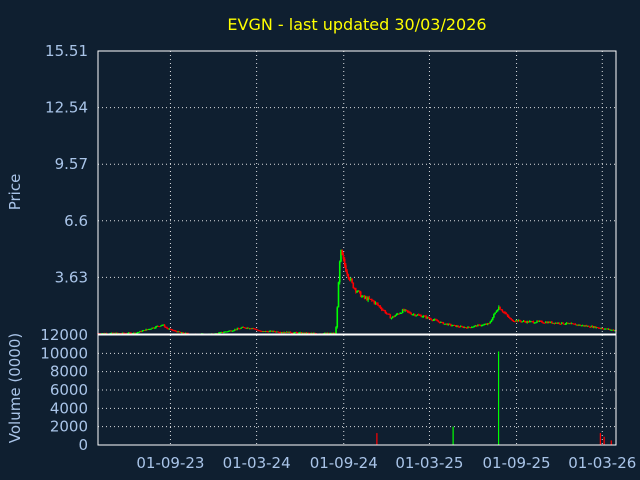 This screenshot has width=640, height=480. Describe the element at coordinates (356, 24) in the screenshot. I see `chart-title: EVGN - last updated 30/03/2026` at that location.